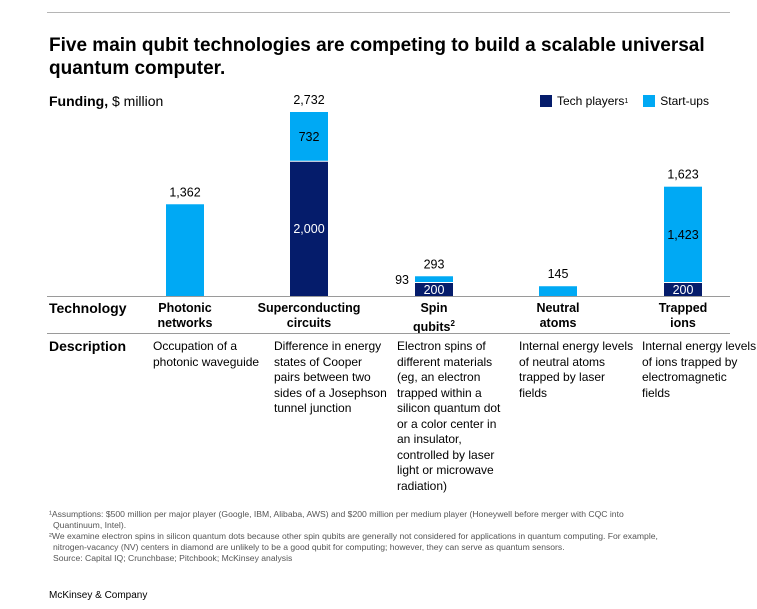 The height and width of the screenshot is (609, 757). What do you see at coordinates (388, 296) in the screenshot?
I see `axis-baseline` at bounding box center [388, 296].